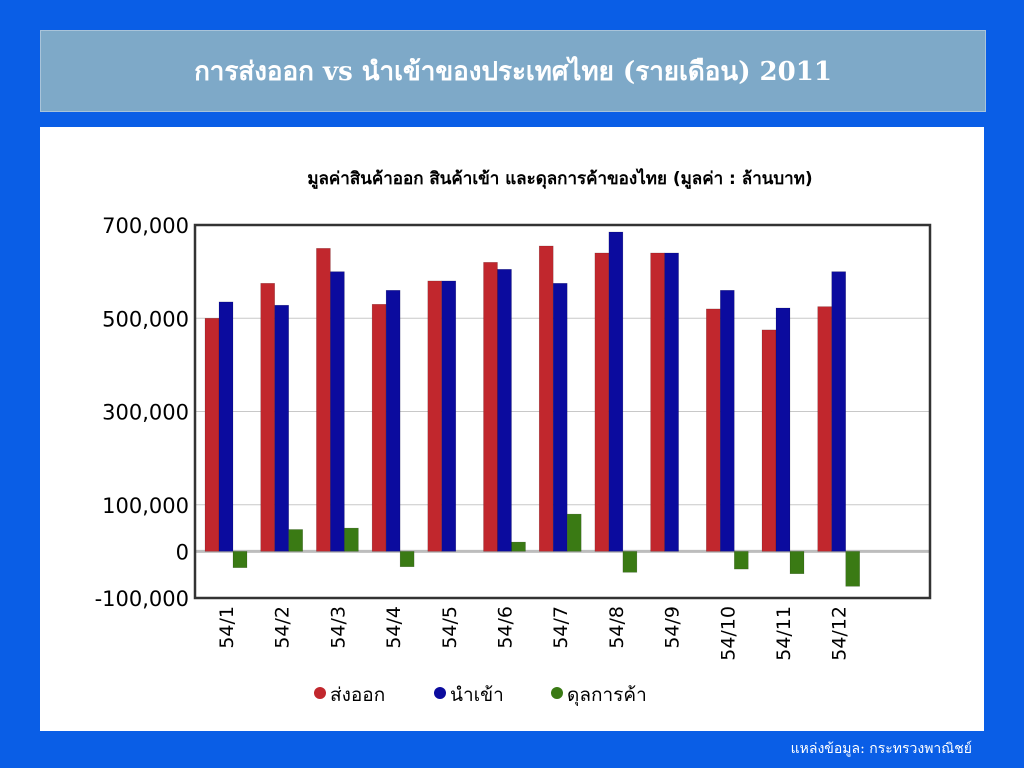  What do you see at coordinates (450, 627) in the screenshot?
I see `x-tick-label: 54/5` at bounding box center [450, 627].